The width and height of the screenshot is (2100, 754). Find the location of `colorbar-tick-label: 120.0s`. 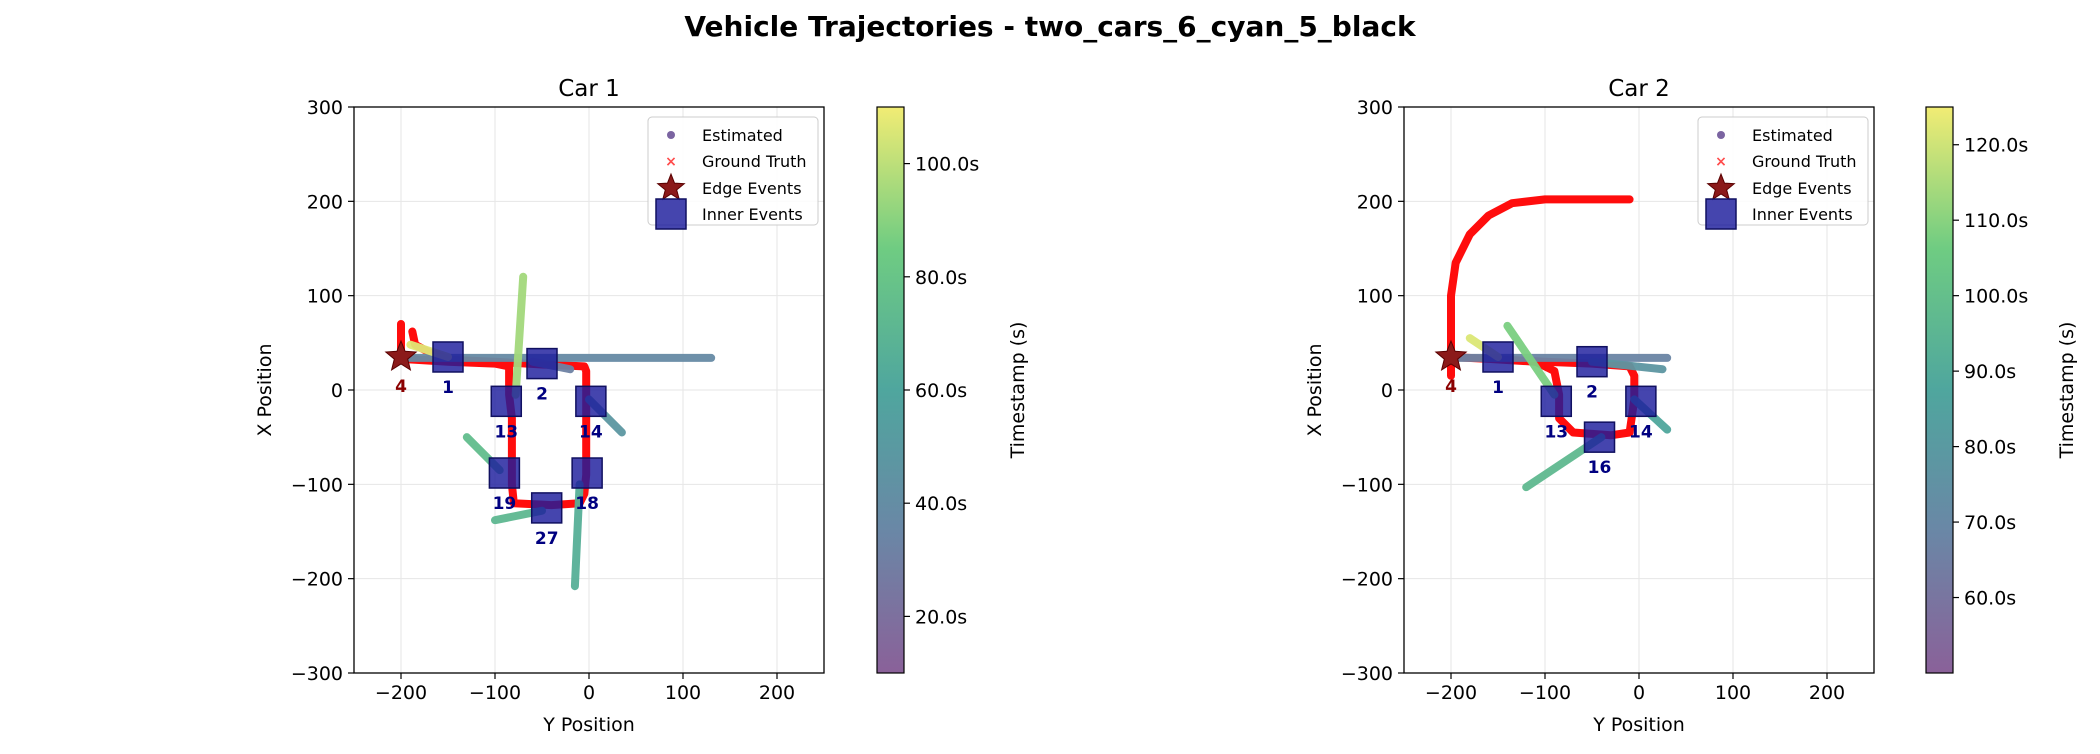

colorbar-tick-label: 120.0s is located at coordinates (1996, 146).